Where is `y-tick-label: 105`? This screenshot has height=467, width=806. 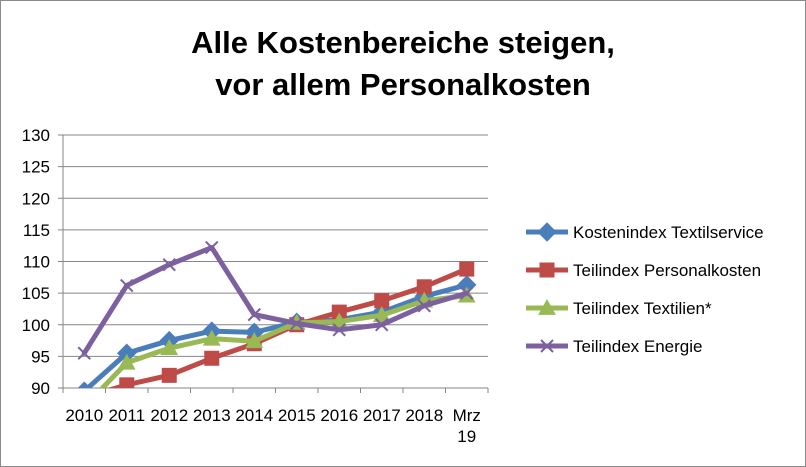 y-tick-label: 105 is located at coordinates (36, 293).